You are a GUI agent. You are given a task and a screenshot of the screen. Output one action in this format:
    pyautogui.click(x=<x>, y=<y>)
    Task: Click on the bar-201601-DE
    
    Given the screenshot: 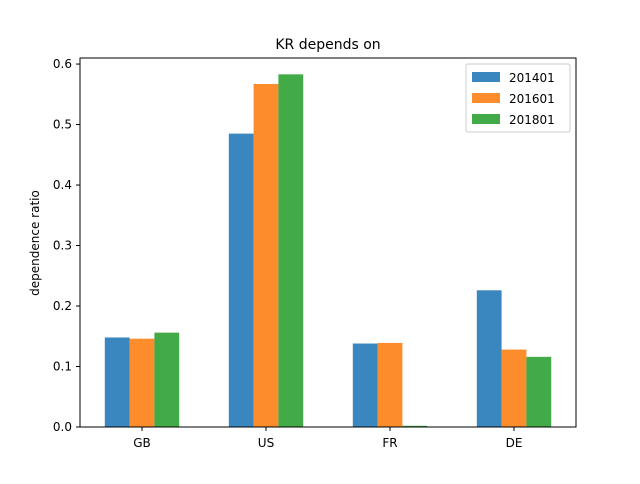 What is the action you would take?
    pyautogui.click(x=514, y=388)
    